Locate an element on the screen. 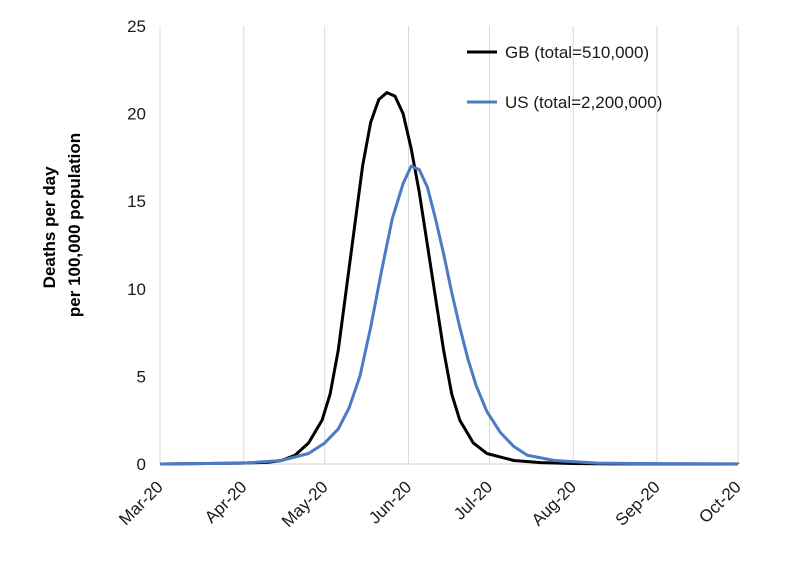  x-tick-label: Sep-20 is located at coordinates (638, 503).